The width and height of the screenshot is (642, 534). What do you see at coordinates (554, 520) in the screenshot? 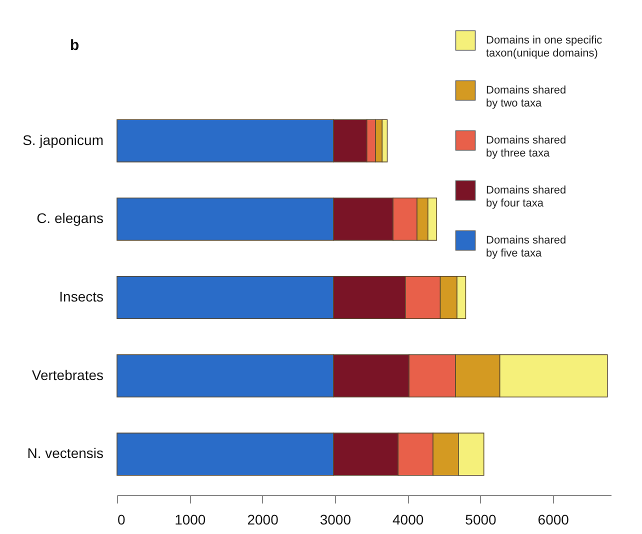
I see `x-tick-label: 6000` at bounding box center [554, 520].